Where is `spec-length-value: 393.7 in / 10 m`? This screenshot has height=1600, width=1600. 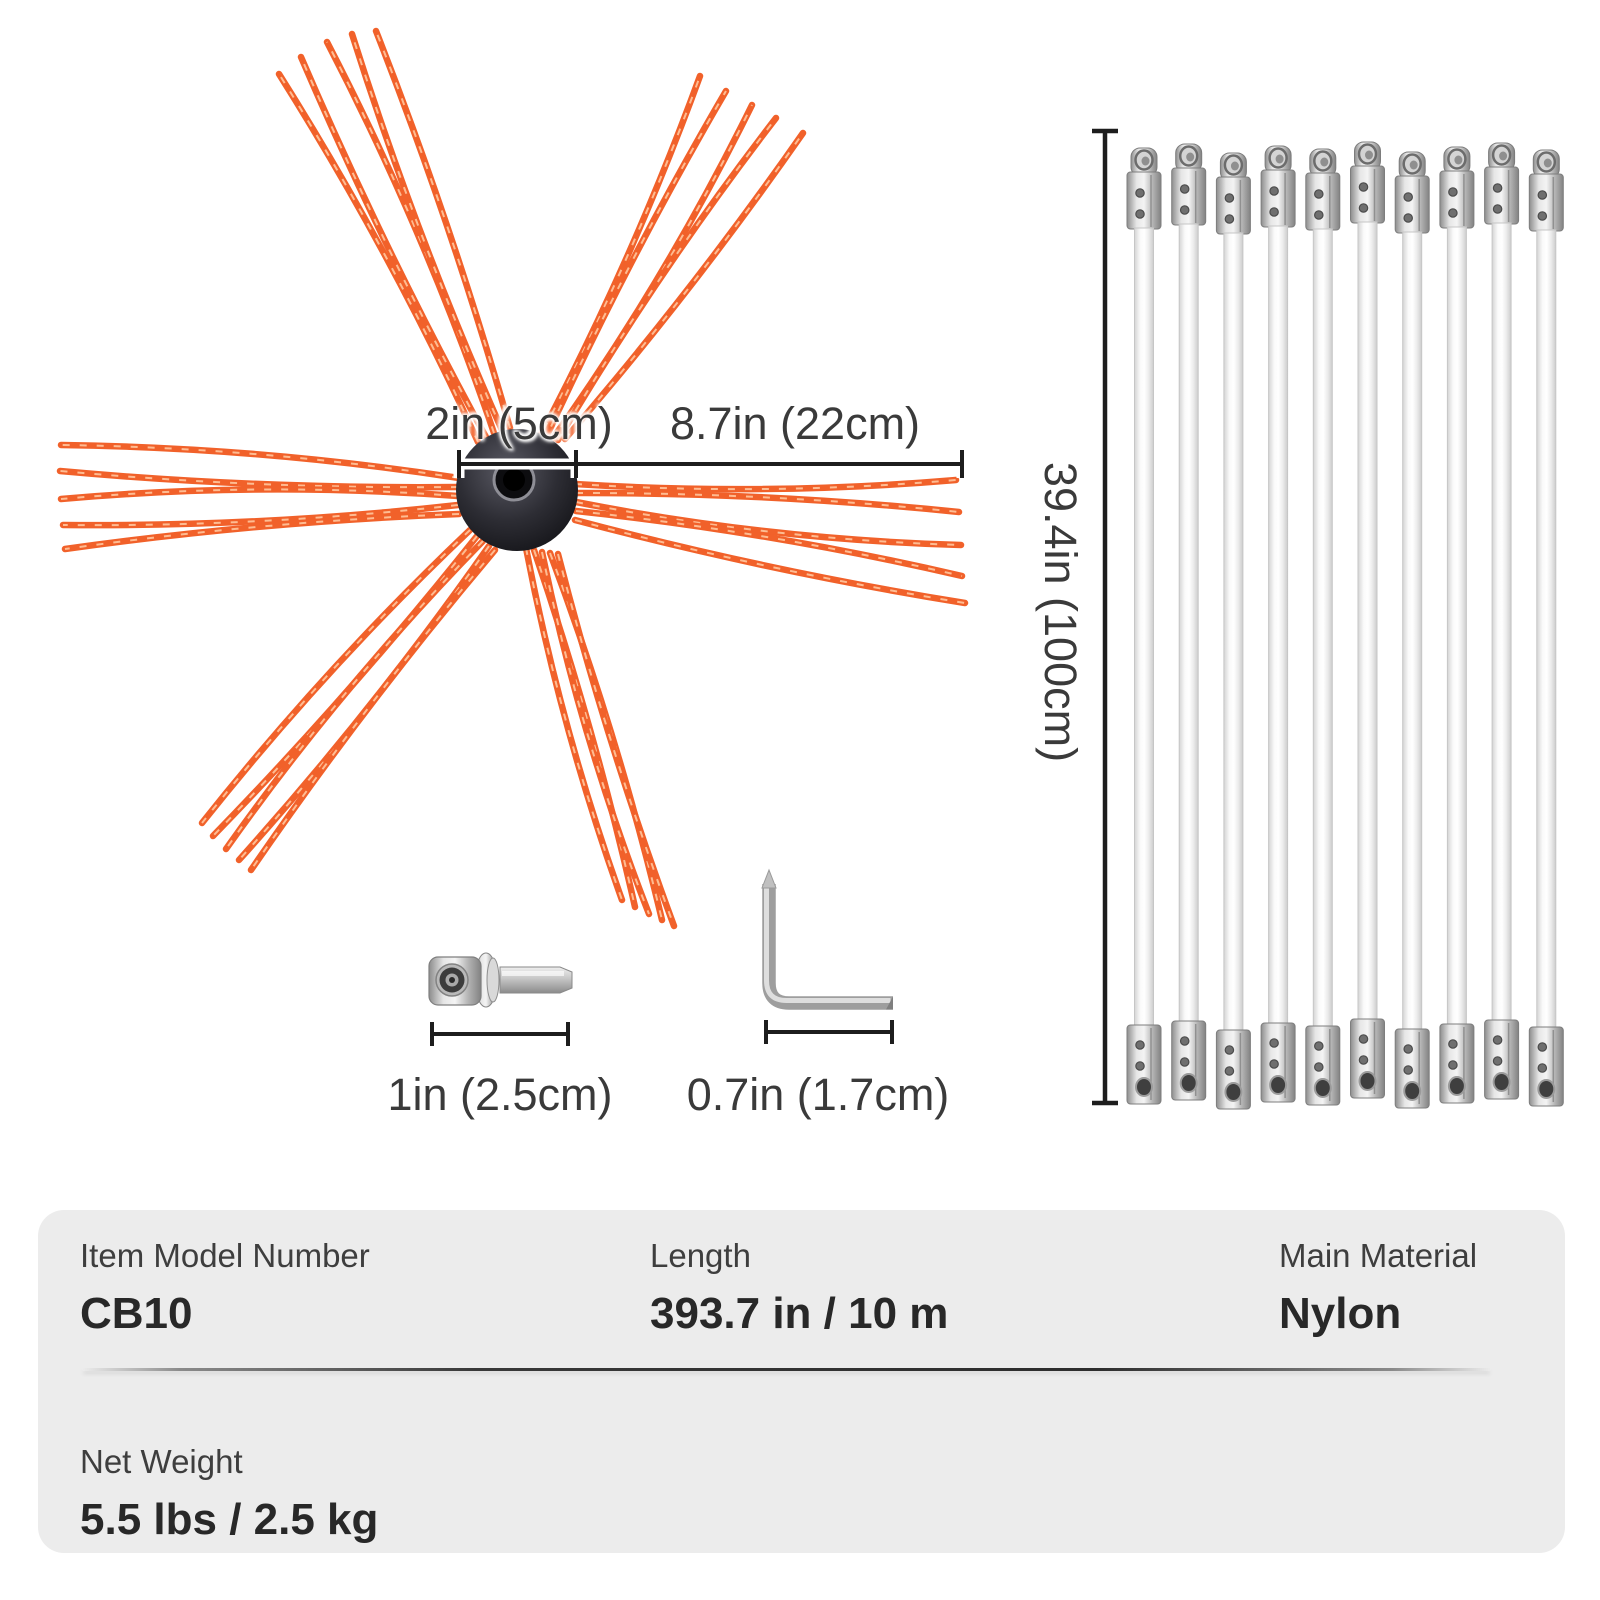
spec-length-value: 393.7 in / 10 m is located at coordinates (799, 1313).